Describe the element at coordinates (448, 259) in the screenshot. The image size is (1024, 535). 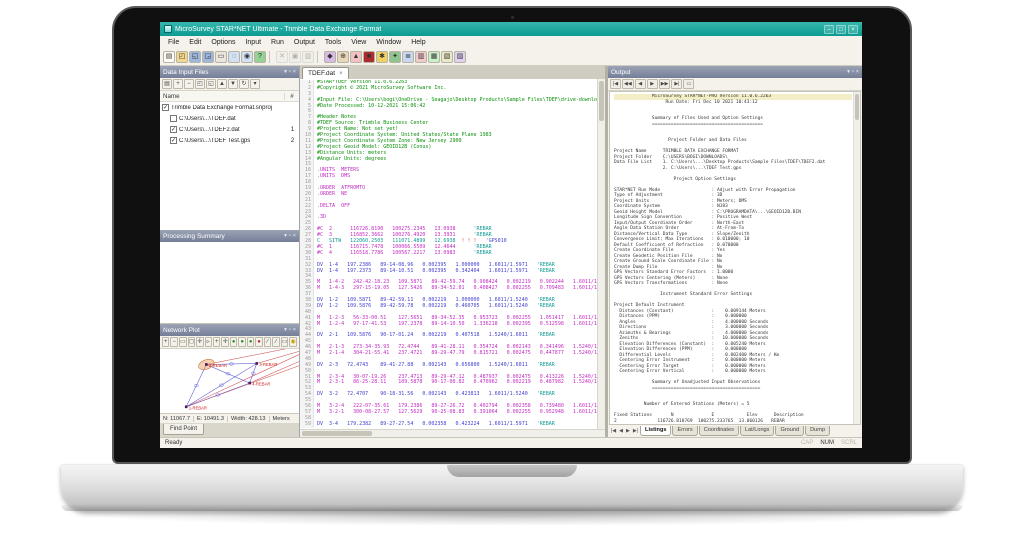
I see `code-line: 31` at that location.